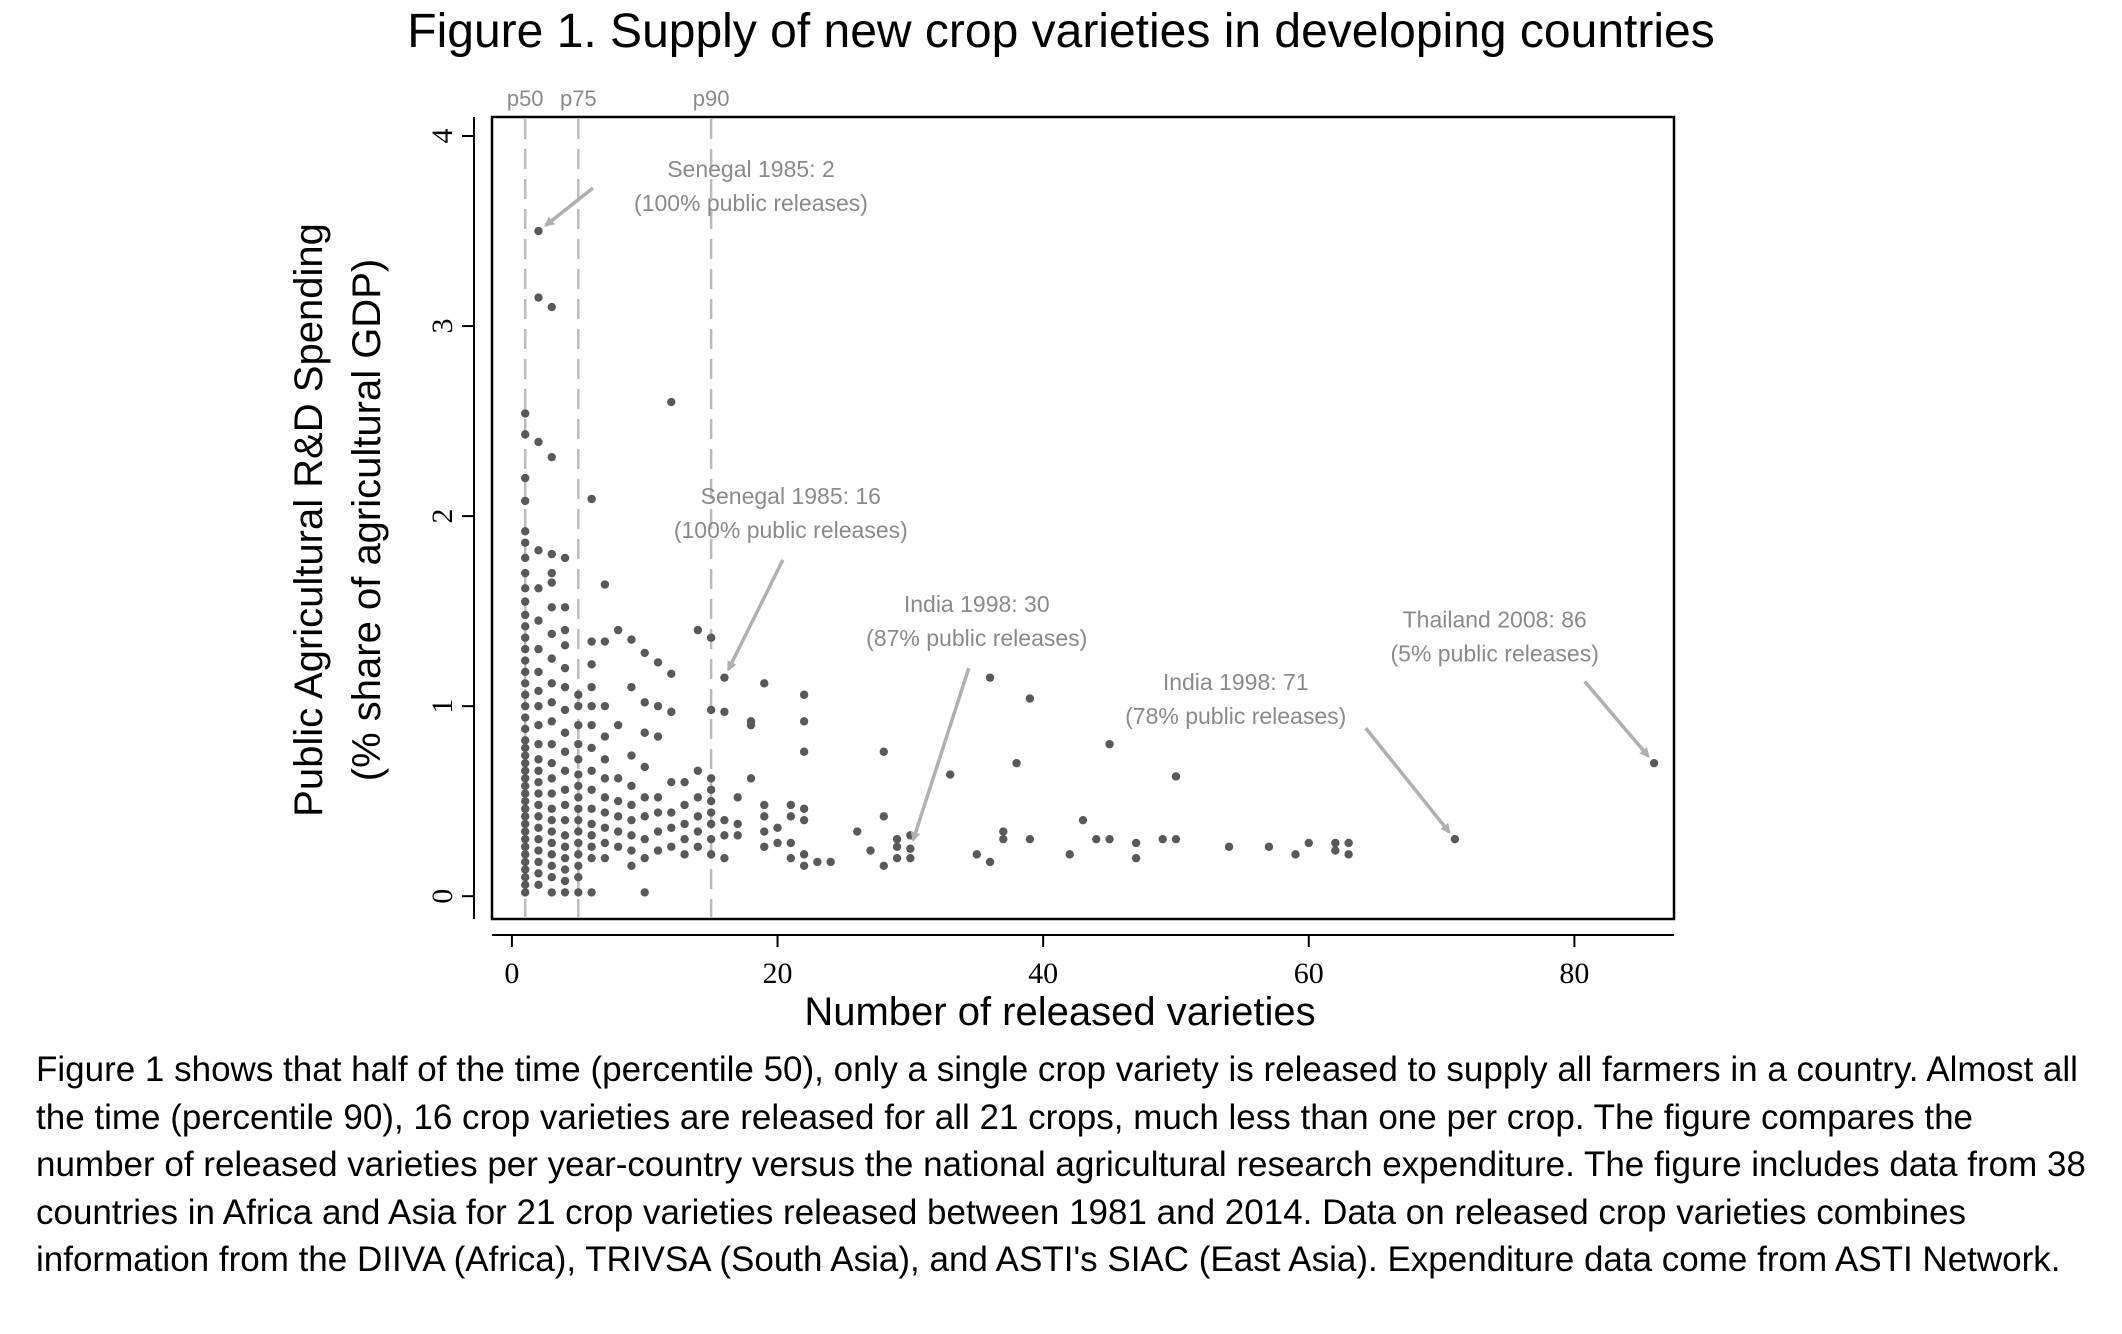 The width and height of the screenshot is (2122, 1334). Describe the element at coordinates (367, 520) in the screenshot. I see `y-axis-label-line2: (% share of agricultural GDP)` at that location.